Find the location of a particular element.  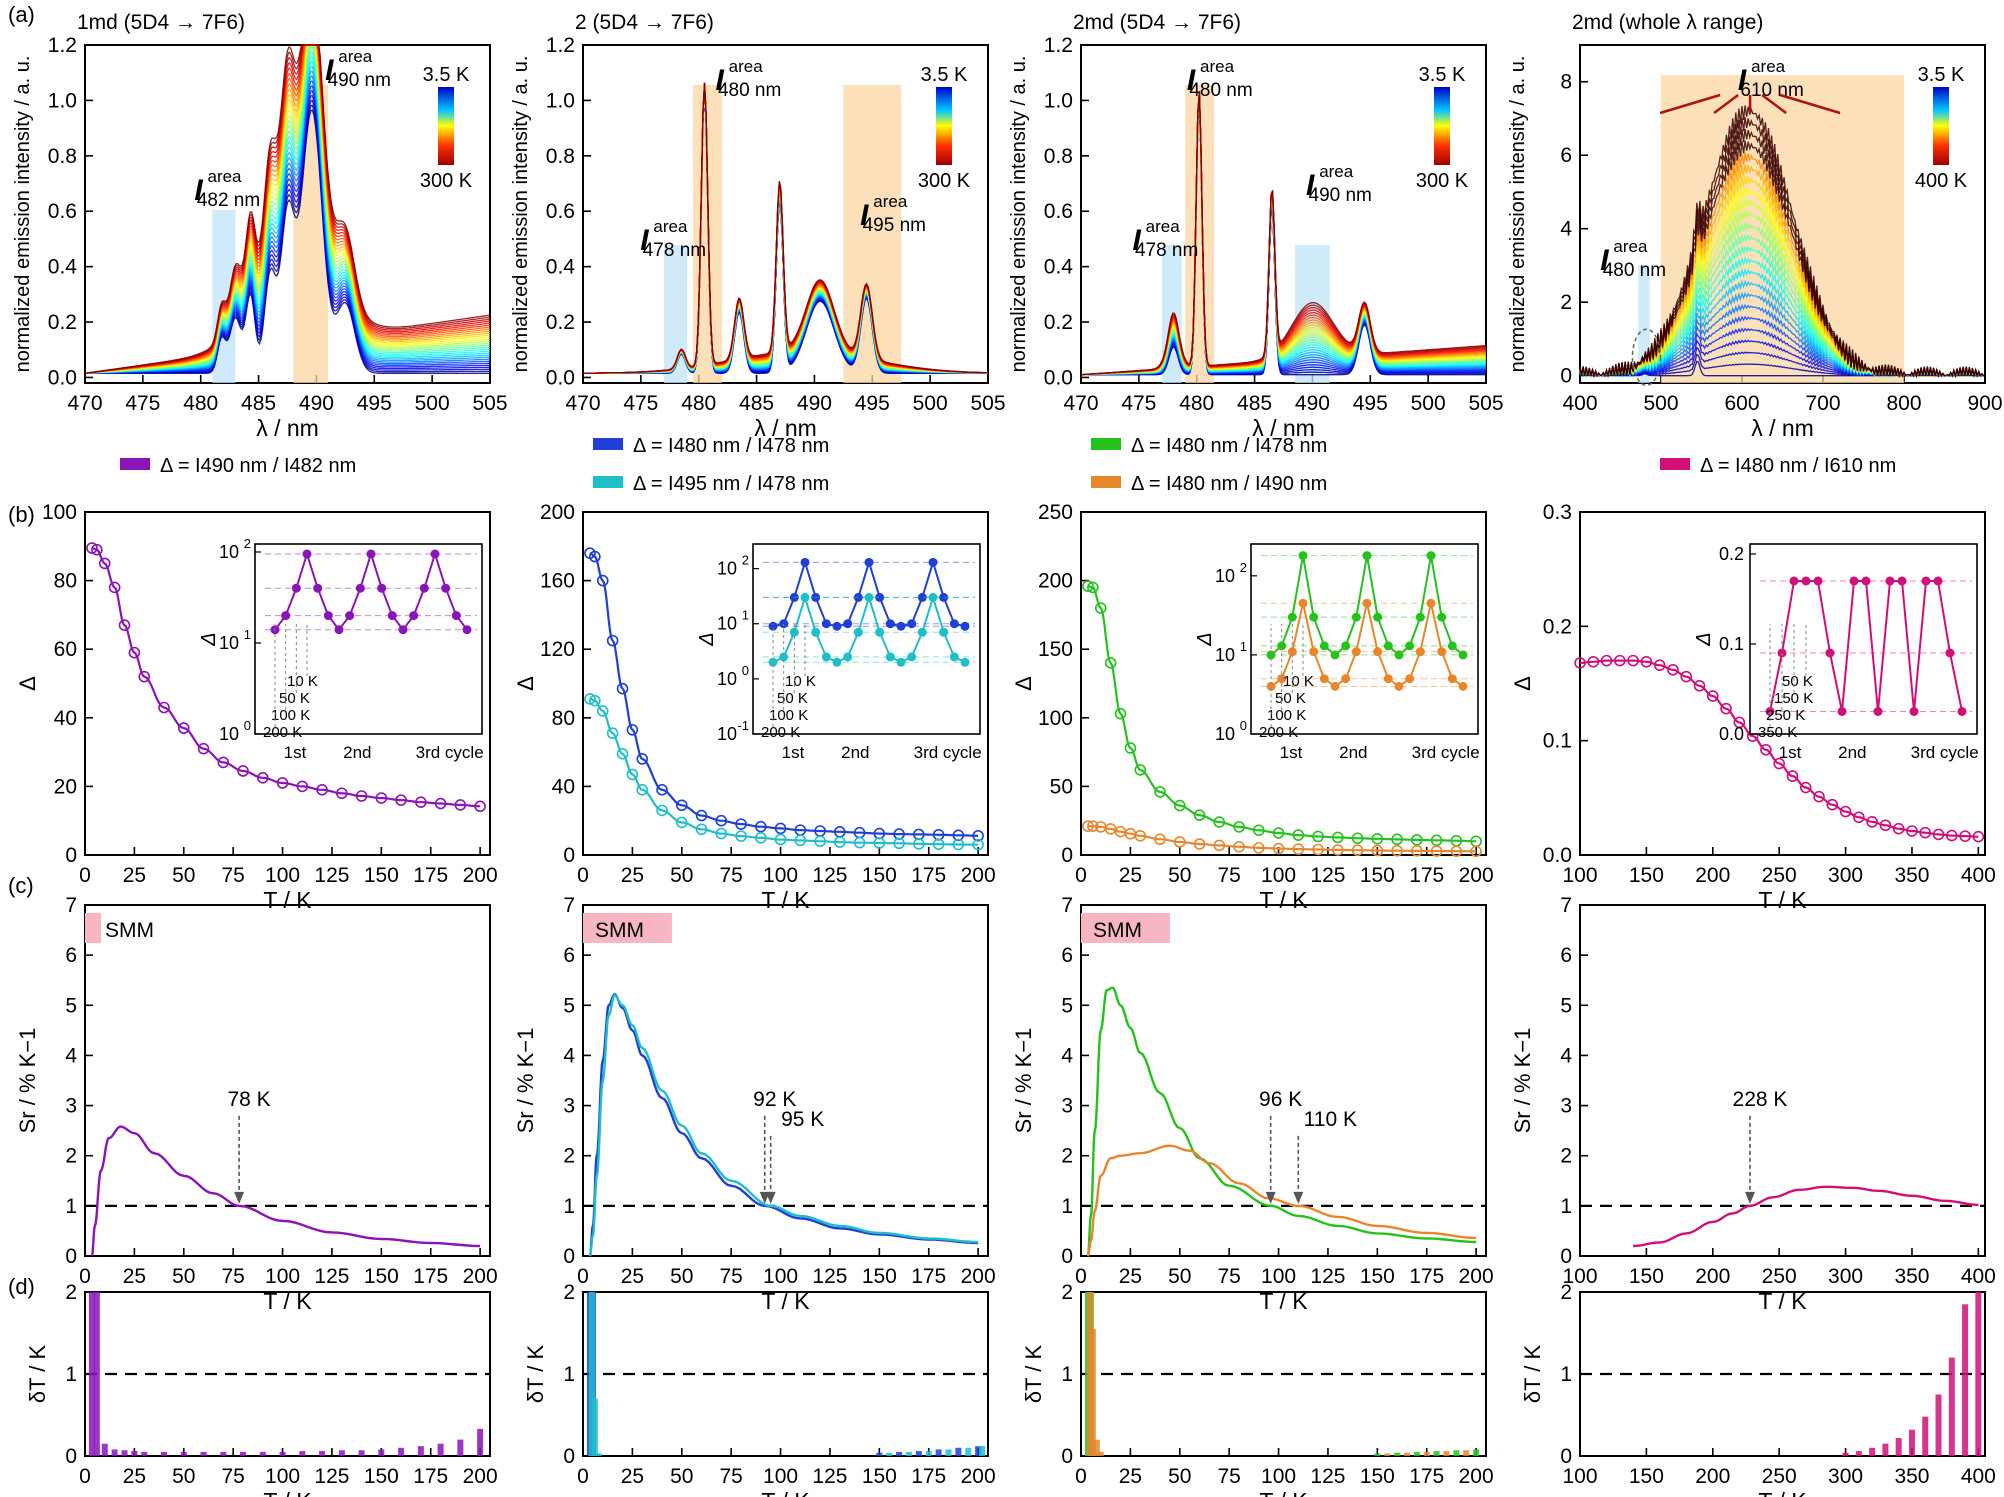

y-tick-label: 80 is located at coordinates (563, 718).